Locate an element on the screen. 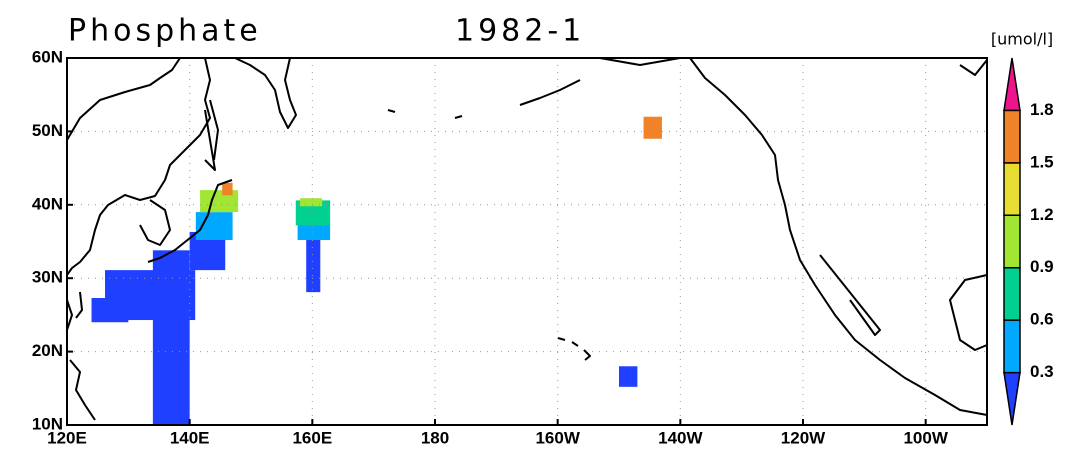 This screenshot has width=1078, height=474. coast-hawaii is located at coordinates (574, 349).